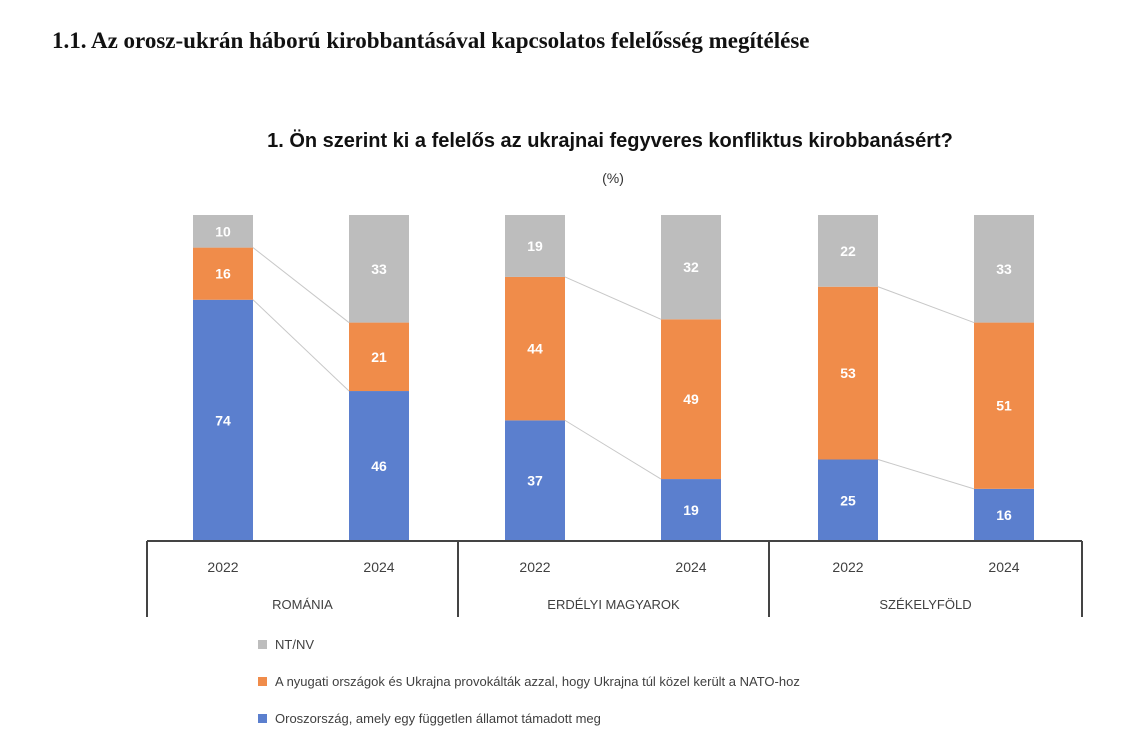 This screenshot has width=1130, height=750. I want to click on data-label: 49, so click(691, 399).